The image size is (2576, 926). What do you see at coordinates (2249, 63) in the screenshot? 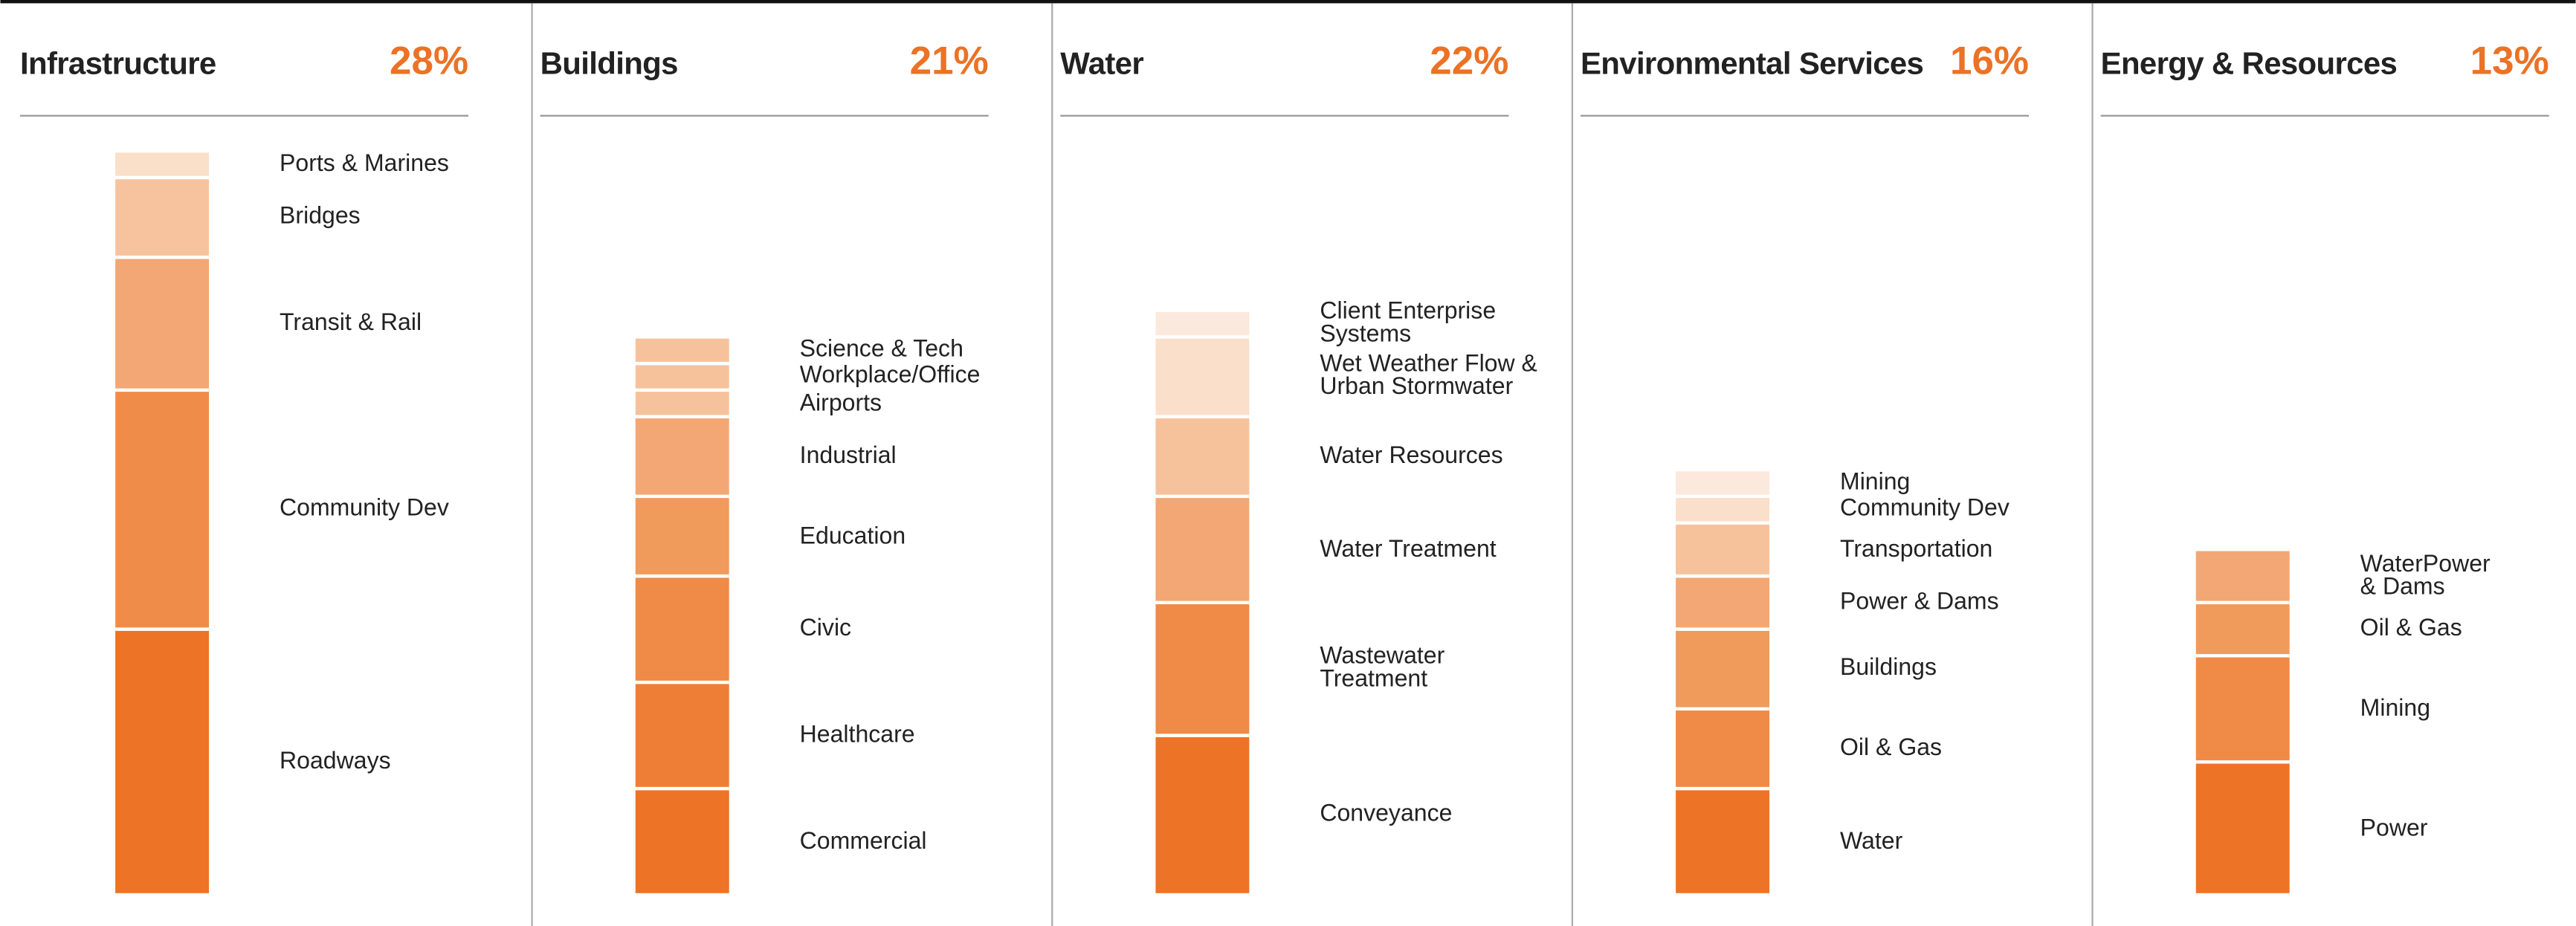
I see `panel-title: Energy & Resources` at bounding box center [2249, 63].